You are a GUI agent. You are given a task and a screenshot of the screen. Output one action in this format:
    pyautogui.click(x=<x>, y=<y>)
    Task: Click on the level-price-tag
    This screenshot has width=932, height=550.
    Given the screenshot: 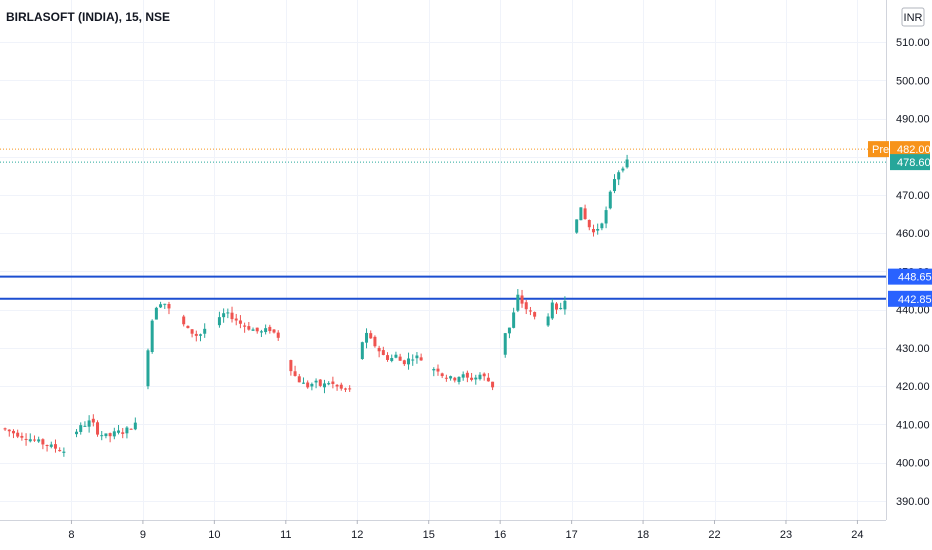 What is the action you would take?
    pyautogui.click(x=910, y=276)
    